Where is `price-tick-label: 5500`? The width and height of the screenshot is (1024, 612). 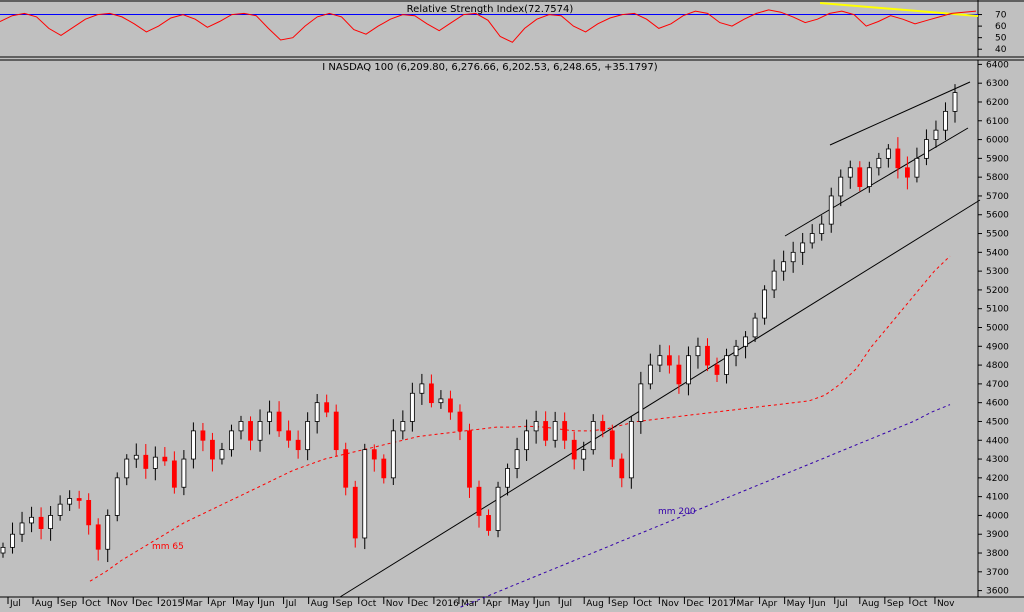 price-tick-label: 5500 is located at coordinates (997, 235).